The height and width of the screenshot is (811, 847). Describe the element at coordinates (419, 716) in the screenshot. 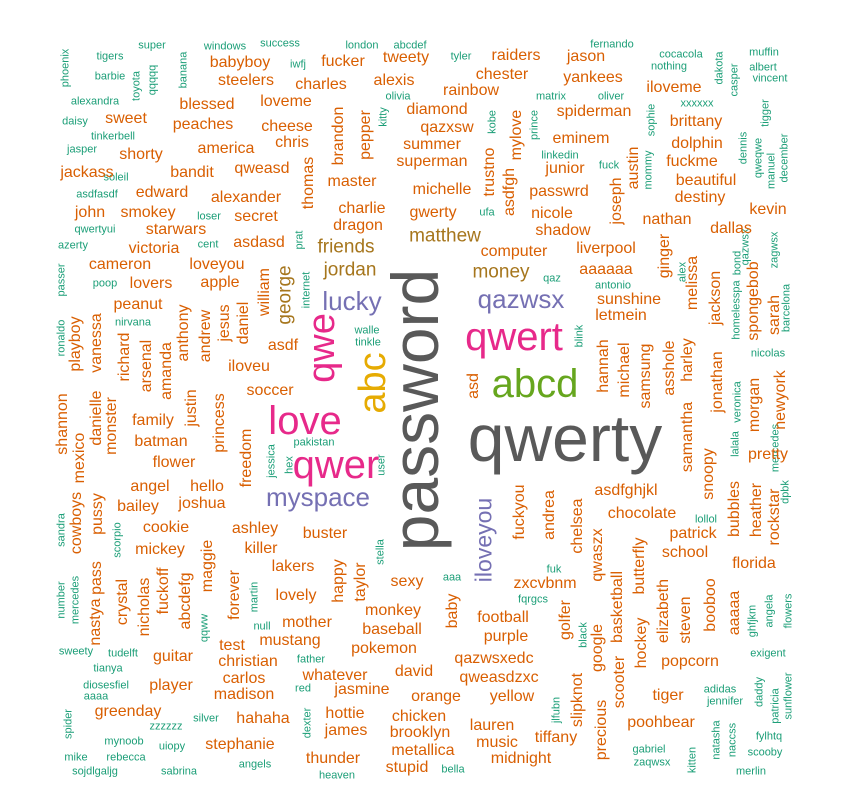

I see `cloud-word: chicken` at that location.